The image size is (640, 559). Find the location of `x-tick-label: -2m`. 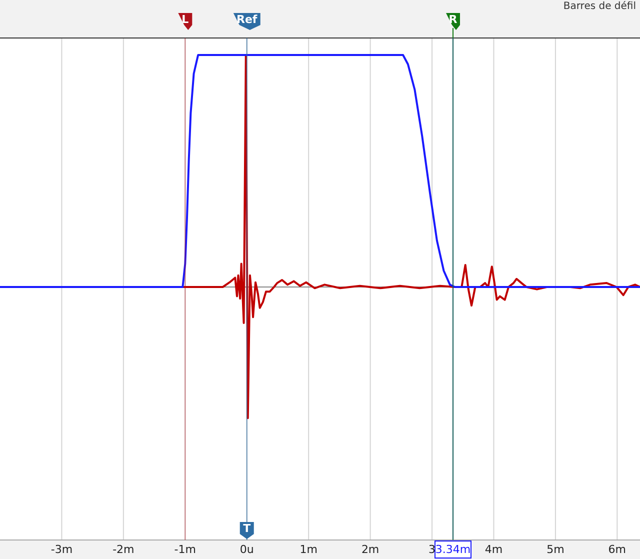

x-tick-label: -2m is located at coordinates (123, 549).